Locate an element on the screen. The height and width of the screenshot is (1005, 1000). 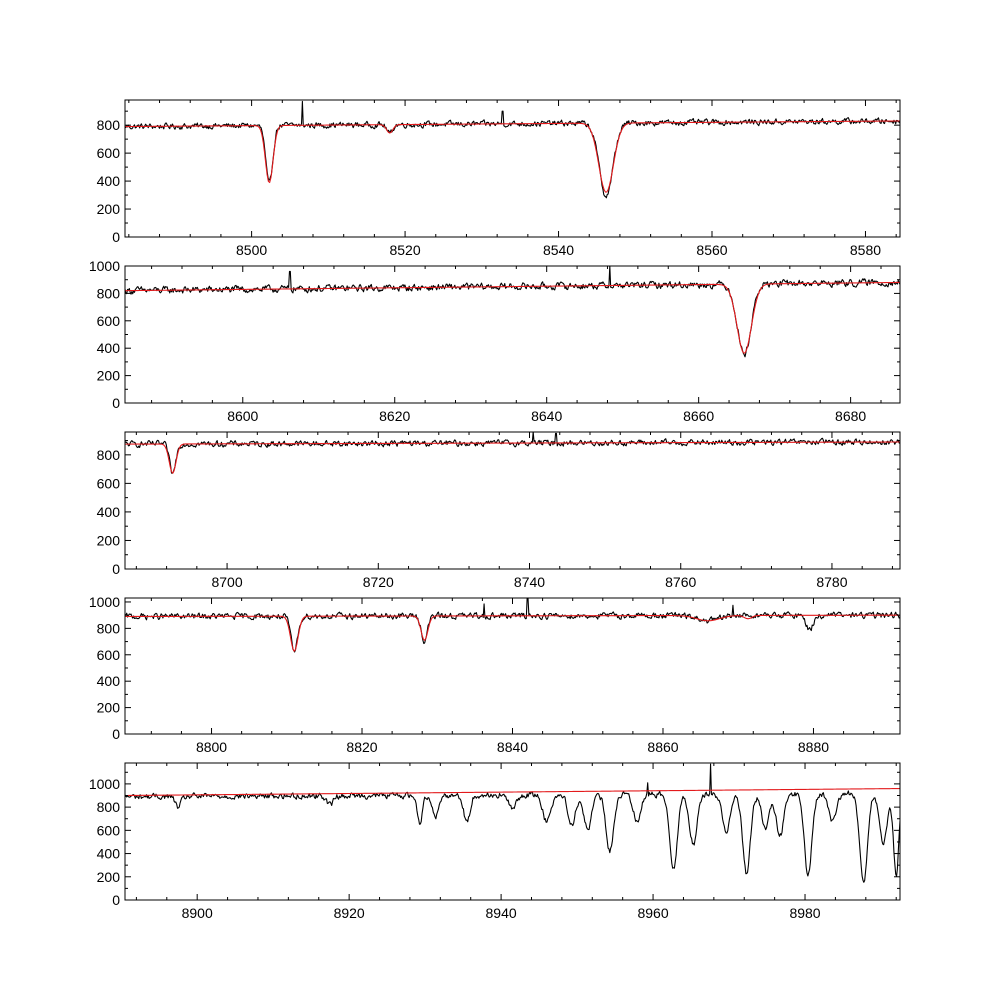
panel-3: 8700 8720 8740 8760 8780 0 200 400 600 800 is located at coordinates (499, 510).